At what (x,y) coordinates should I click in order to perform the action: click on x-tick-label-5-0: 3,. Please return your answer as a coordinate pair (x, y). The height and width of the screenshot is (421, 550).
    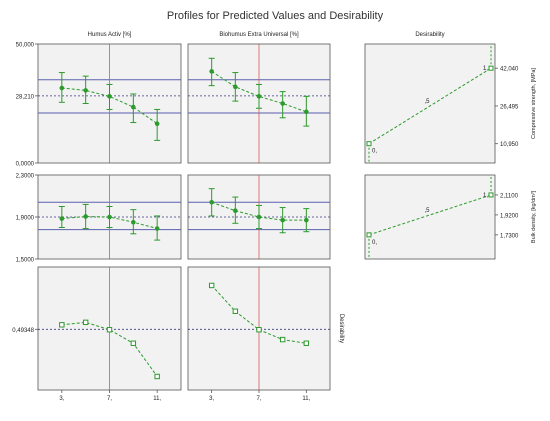
    Looking at the image, I should click on (61, 399).